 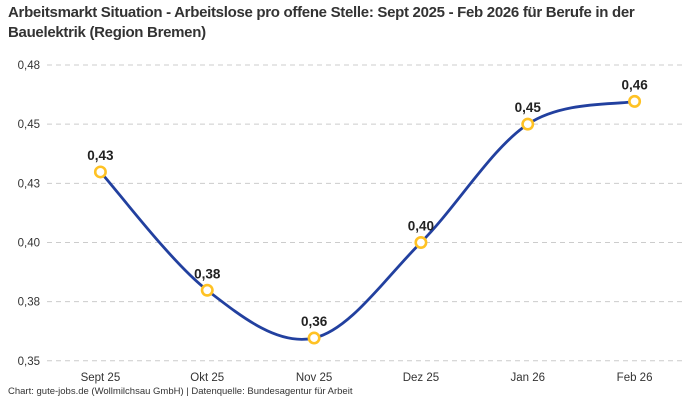 What do you see at coordinates (29, 184) in the screenshot?
I see `y-axis-tick-label: 0,43` at bounding box center [29, 184].